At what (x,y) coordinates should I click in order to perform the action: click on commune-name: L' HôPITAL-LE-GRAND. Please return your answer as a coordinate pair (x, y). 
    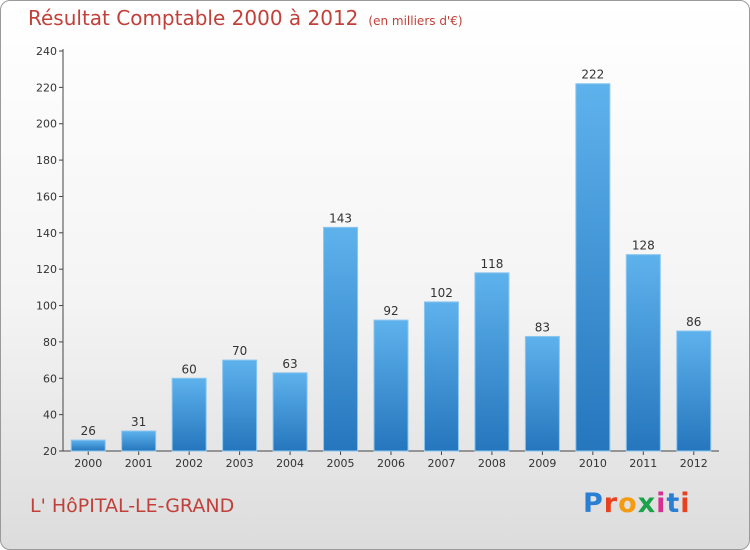
    Looking at the image, I should click on (132, 506).